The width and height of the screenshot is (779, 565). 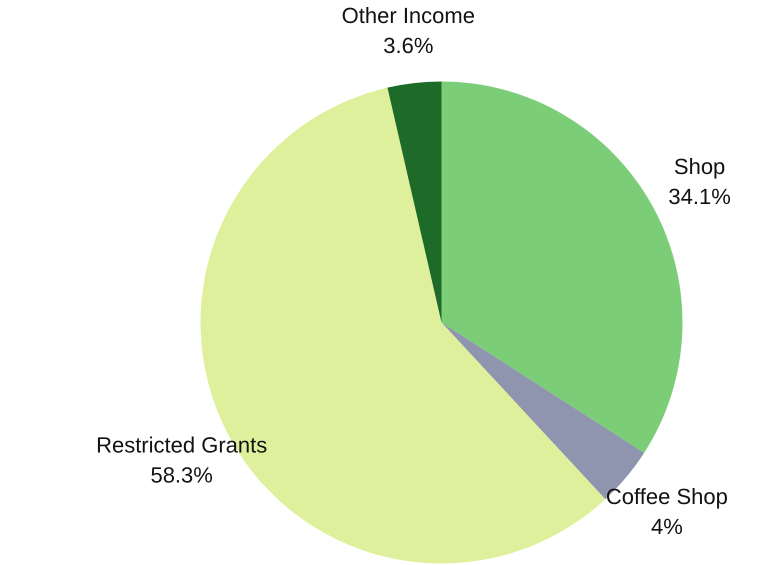 I want to click on data-label: 3.6%, so click(x=408, y=45).